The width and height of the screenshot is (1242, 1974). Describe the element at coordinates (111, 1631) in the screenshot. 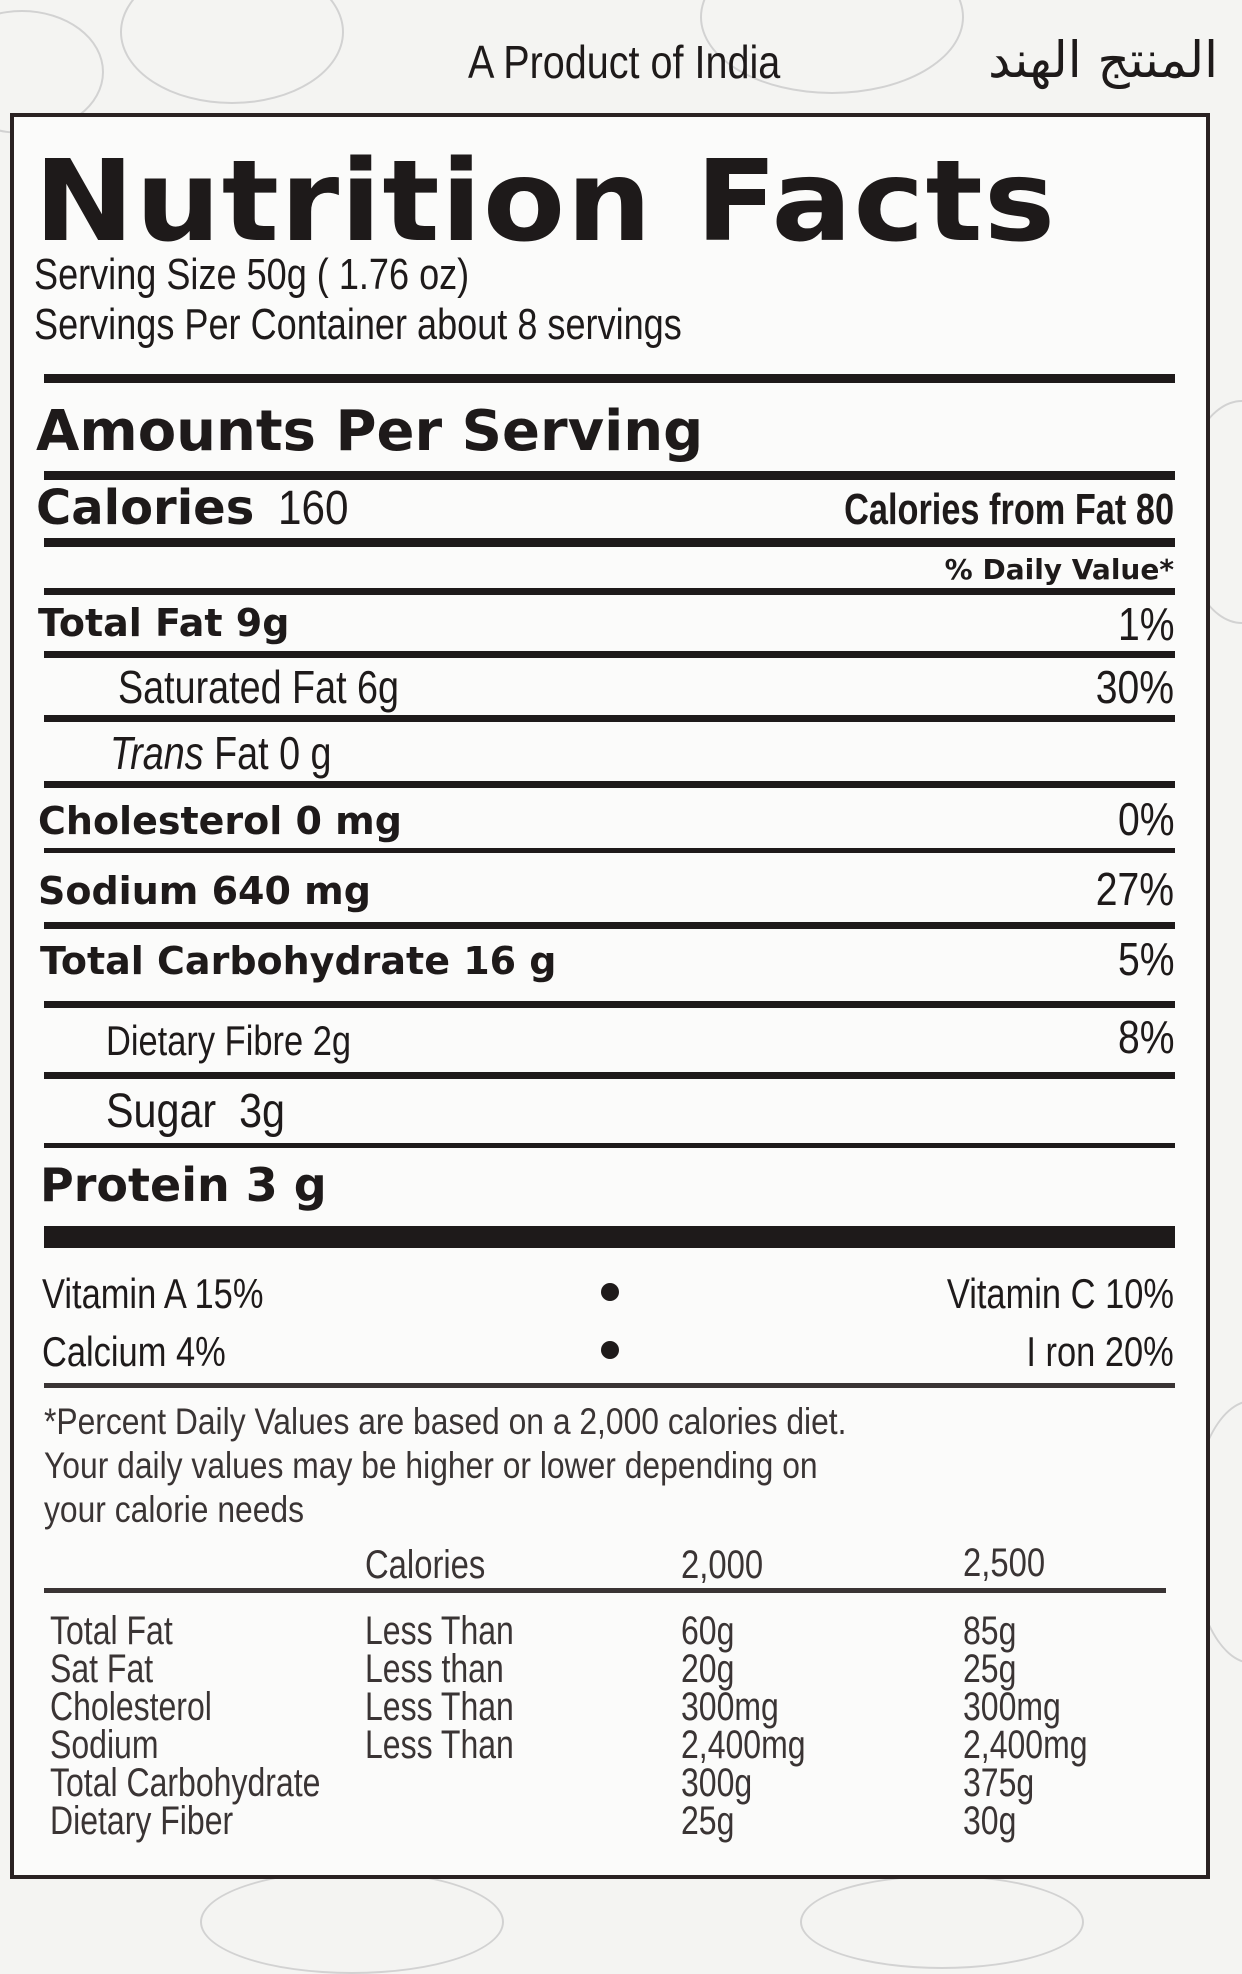

I see `ref-nutrient: Total Fat` at that location.